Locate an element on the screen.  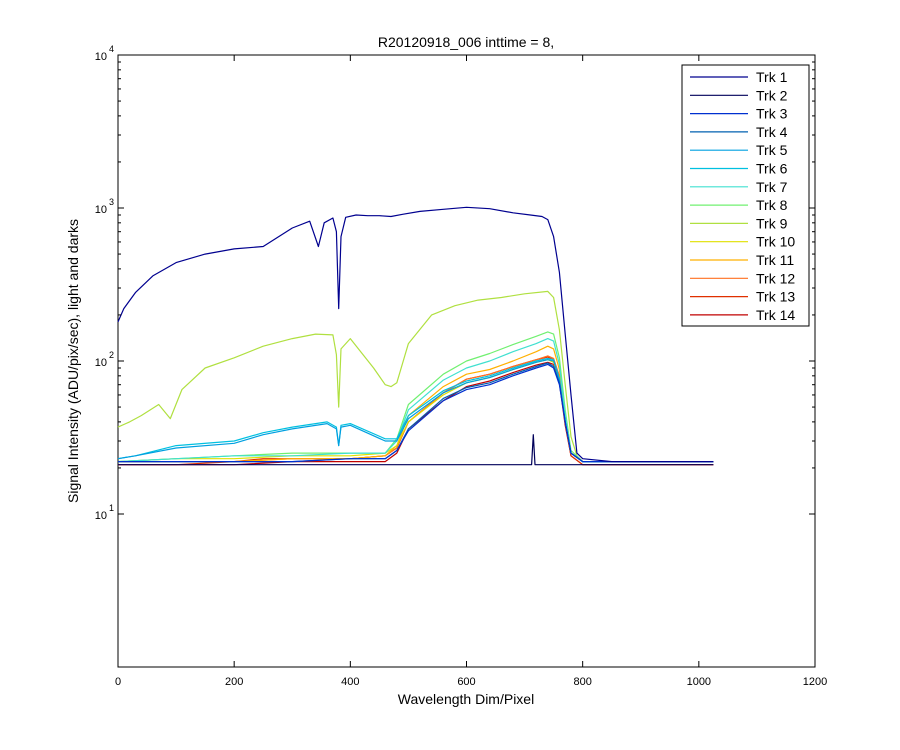
x-tick-label: 1200 is located at coordinates (815, 682).